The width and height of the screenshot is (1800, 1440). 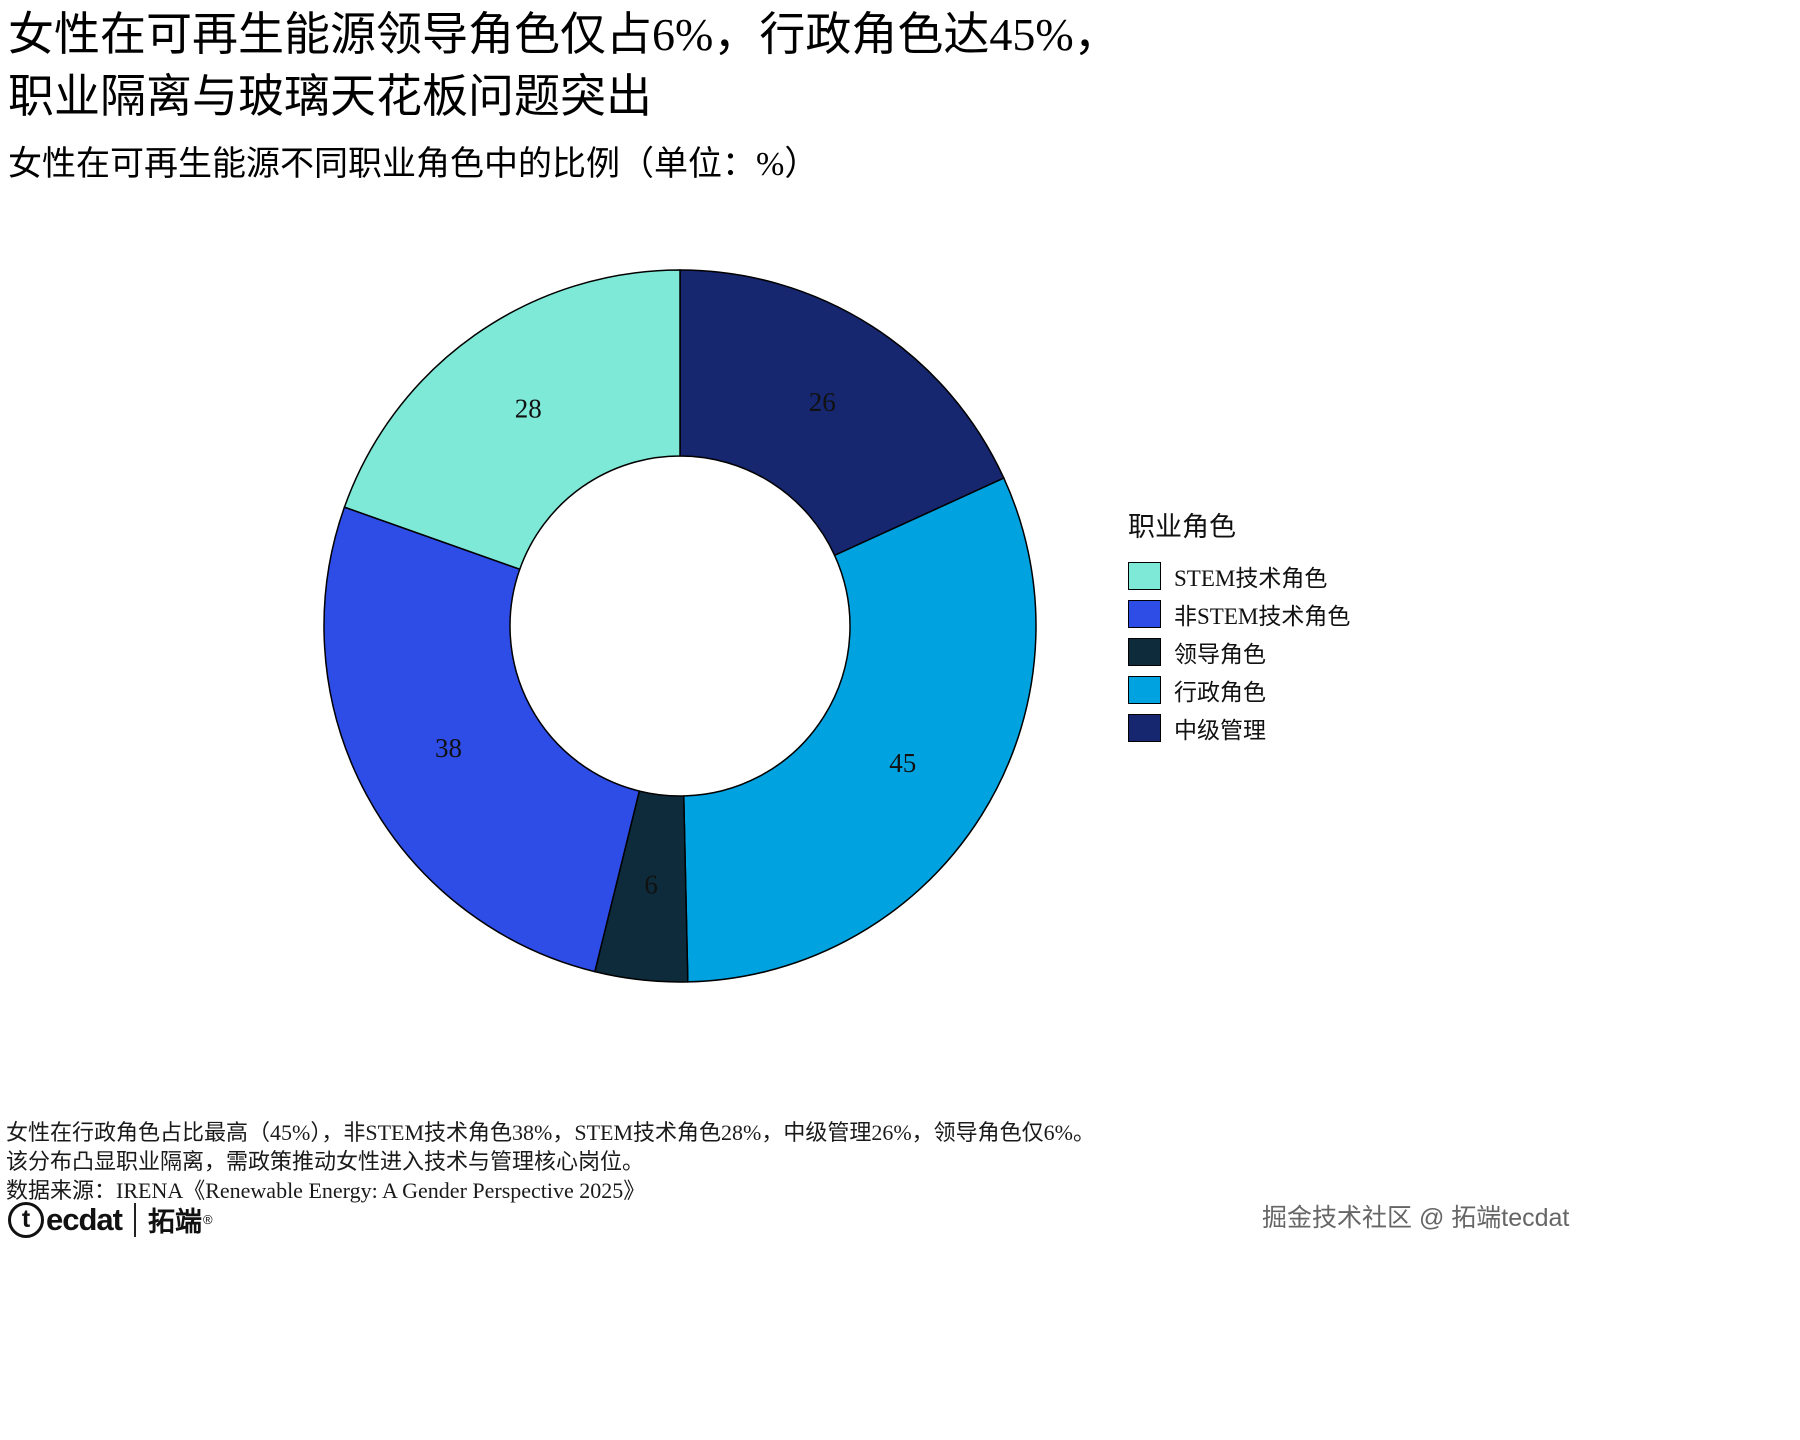 I want to click on legend-item: STEM技术角色, so click(x=1239, y=576).